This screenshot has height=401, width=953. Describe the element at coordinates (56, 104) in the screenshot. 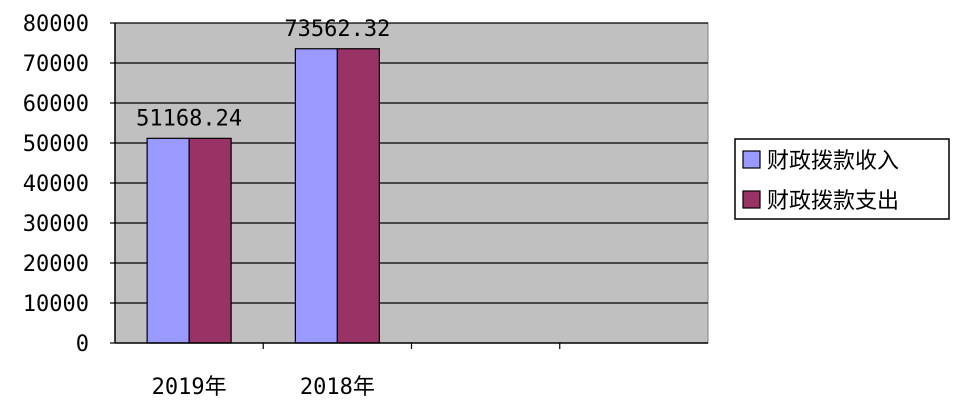

I see `y-tick-label: 60000` at that location.